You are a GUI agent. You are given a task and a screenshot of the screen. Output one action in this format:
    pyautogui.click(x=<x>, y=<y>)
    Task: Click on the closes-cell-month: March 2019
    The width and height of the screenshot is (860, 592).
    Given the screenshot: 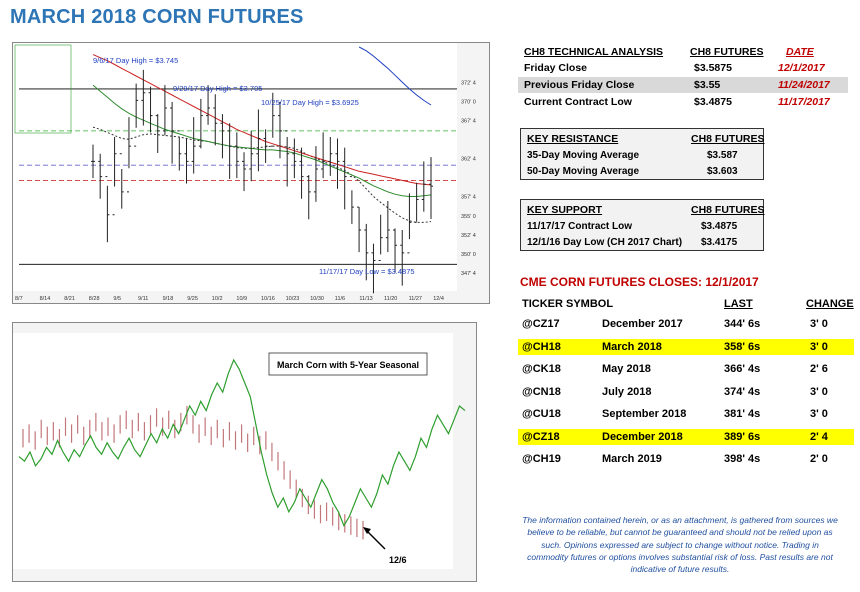 What is the action you would take?
    pyautogui.click(x=632, y=459)
    